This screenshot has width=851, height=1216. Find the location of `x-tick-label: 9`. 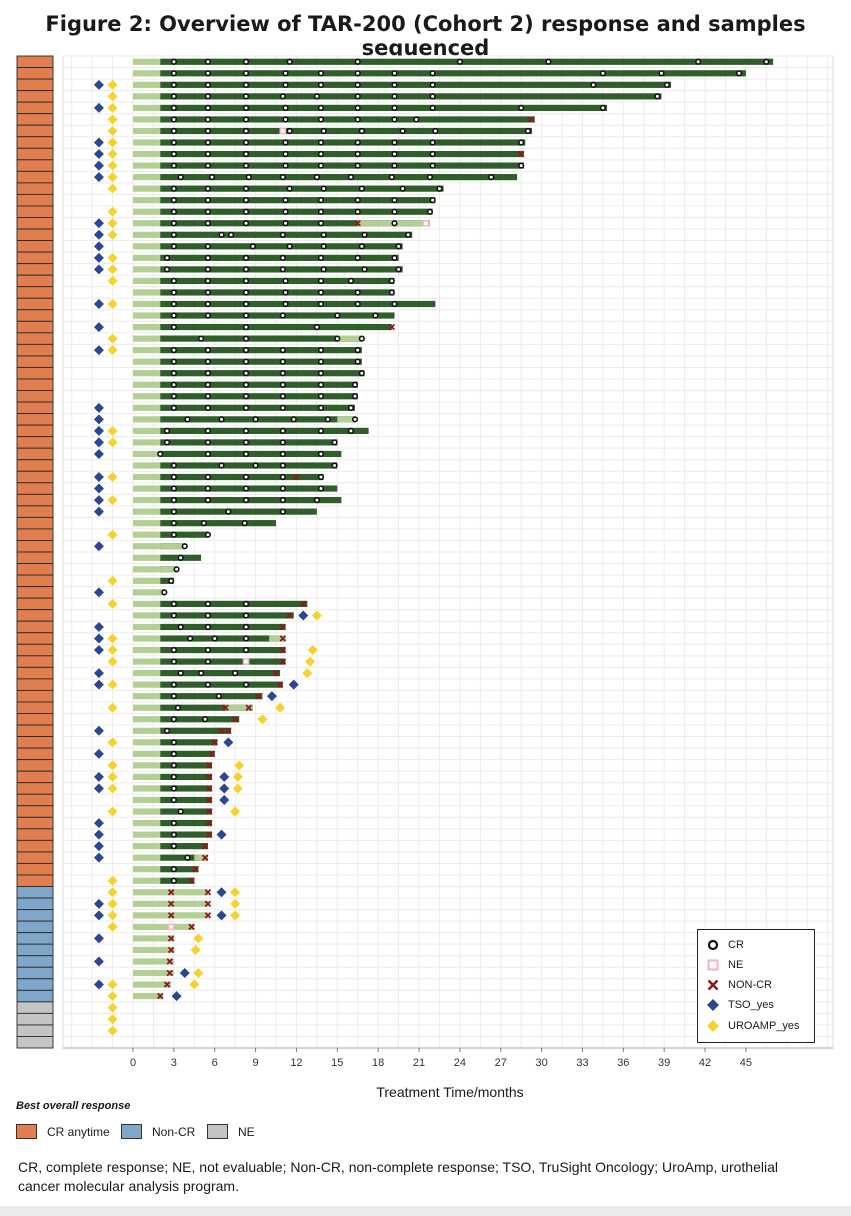

x-tick-label: 9 is located at coordinates (256, 1063).